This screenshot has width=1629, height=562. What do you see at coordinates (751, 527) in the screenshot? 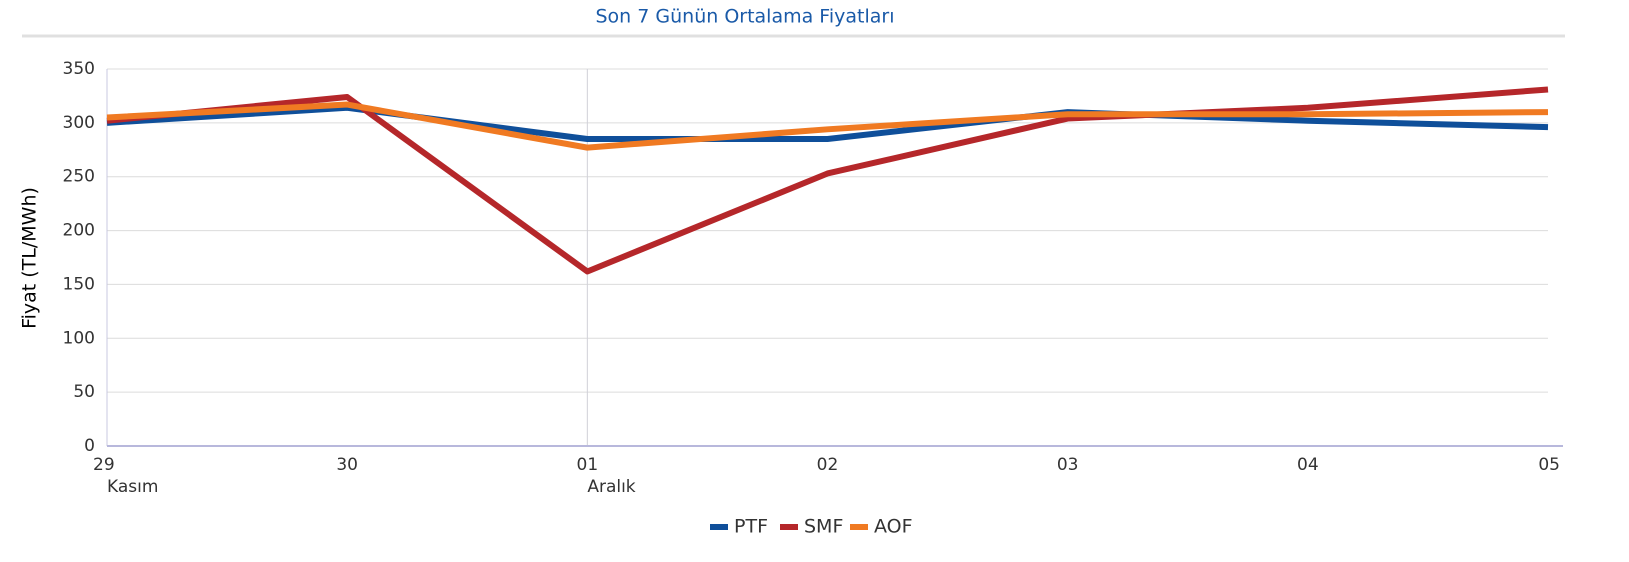
I see `legend-label: PTF` at bounding box center [751, 527].